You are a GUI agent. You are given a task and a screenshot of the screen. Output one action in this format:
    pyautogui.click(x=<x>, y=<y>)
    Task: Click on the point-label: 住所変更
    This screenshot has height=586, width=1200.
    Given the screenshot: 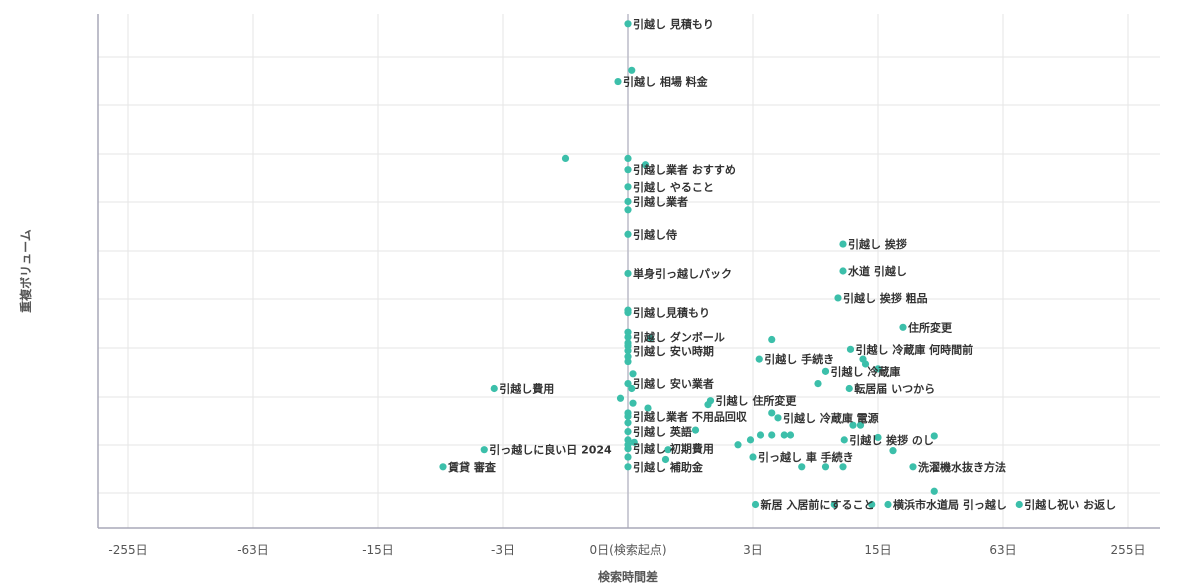 What is the action you would take?
    pyautogui.click(x=930, y=327)
    